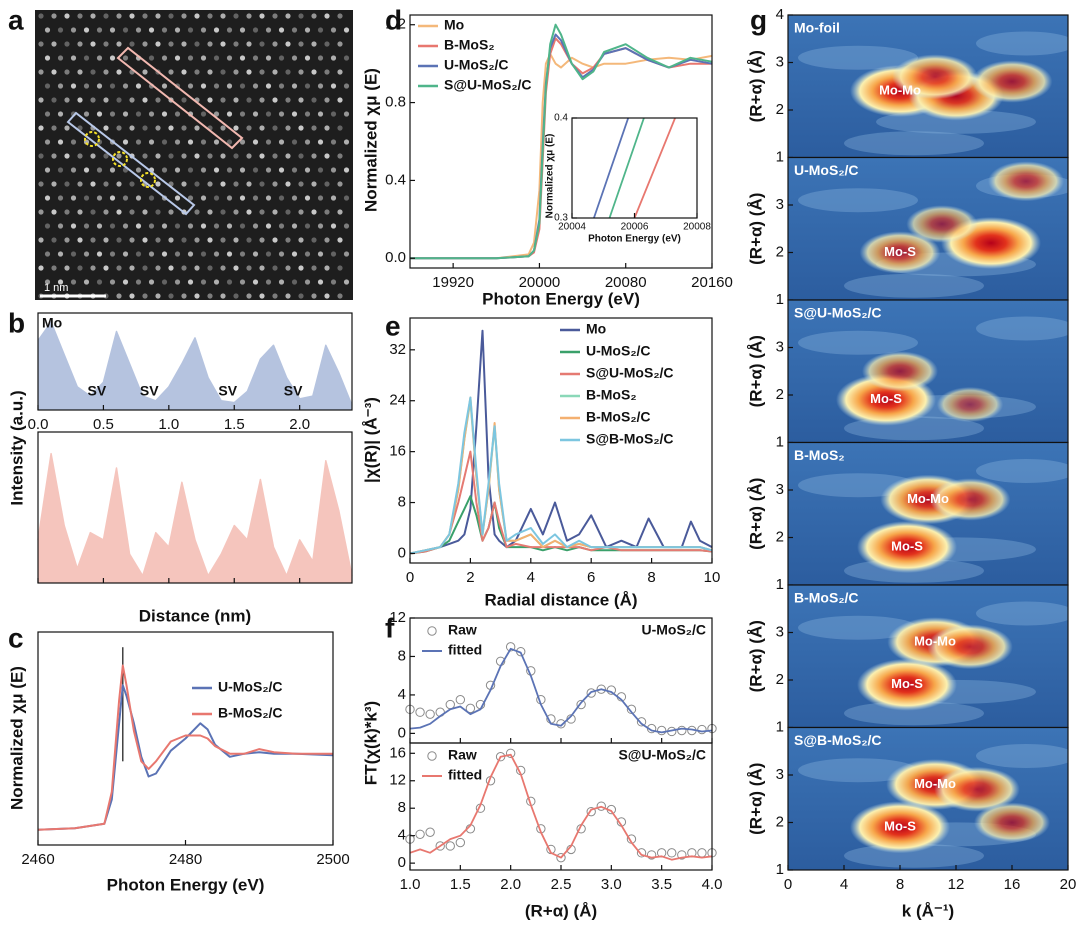 The width and height of the screenshot is (1080, 926). Describe the element at coordinates (907, 545) in the screenshot. I see `peak-label: Mo-S` at that location.